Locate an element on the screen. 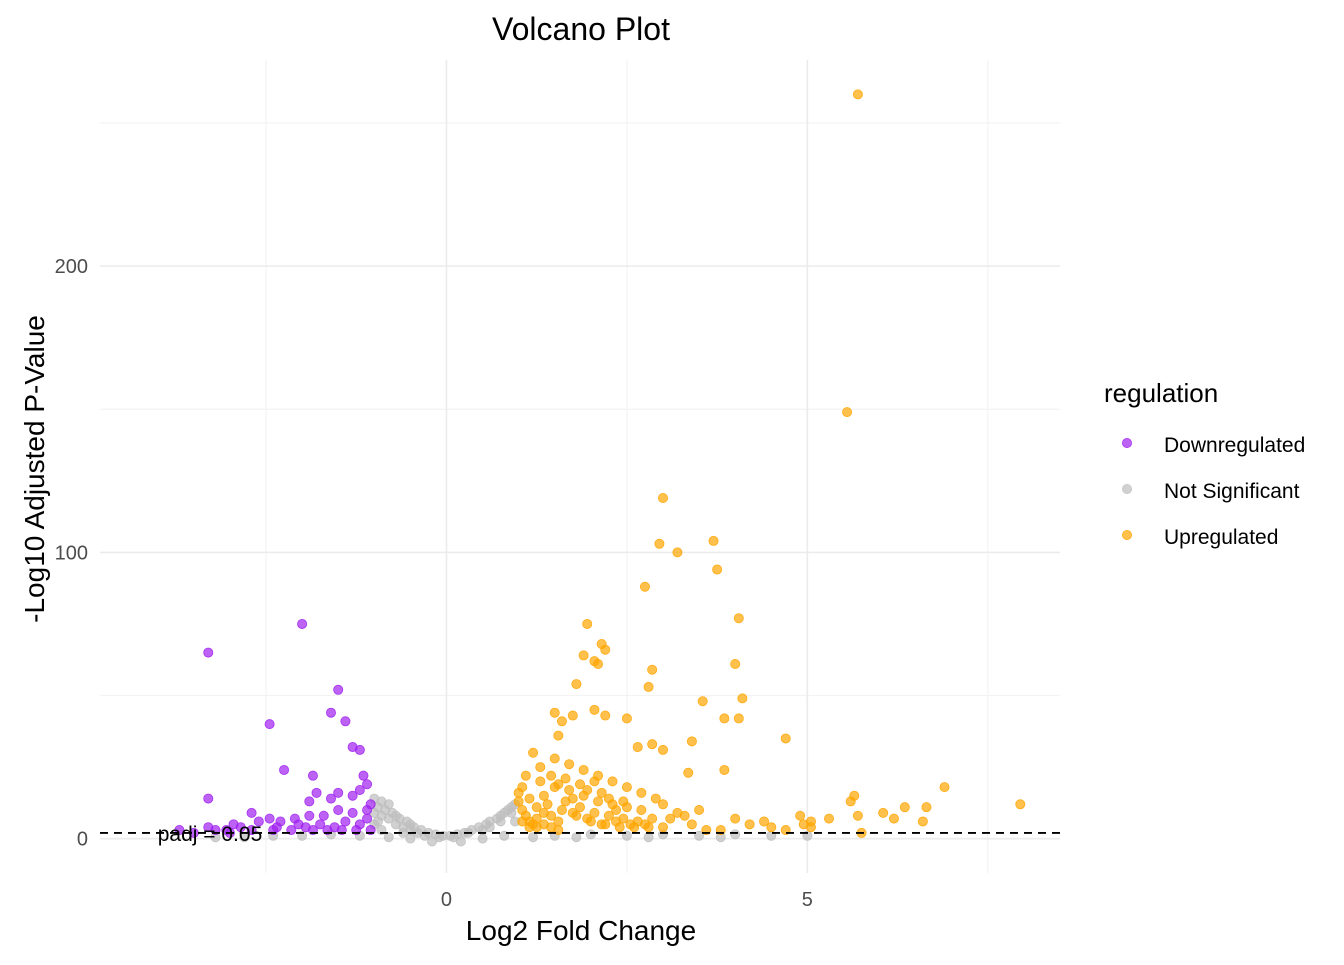 This screenshot has height=965, width=1344. legend-entries: Downregulated Not Significant Upregulated is located at coordinates (1213, 491).